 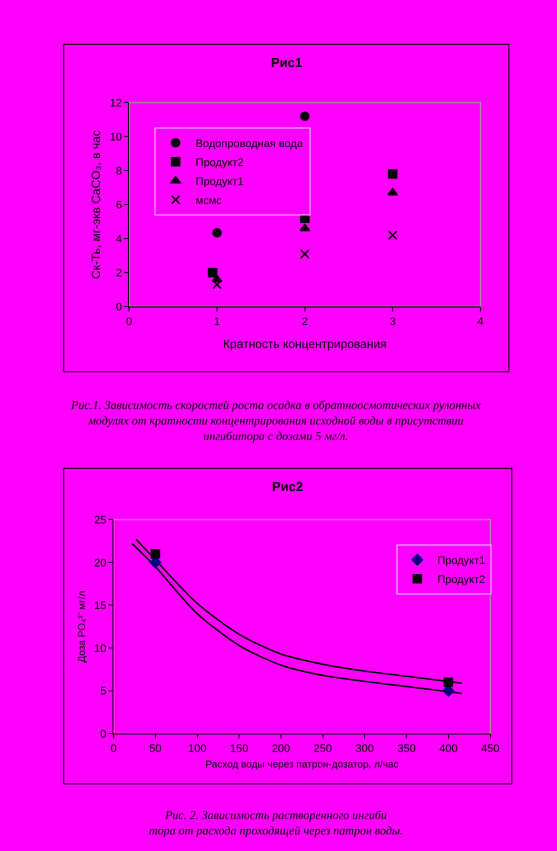 I want to click on y-tick-label: 20, so click(x=100, y=563).